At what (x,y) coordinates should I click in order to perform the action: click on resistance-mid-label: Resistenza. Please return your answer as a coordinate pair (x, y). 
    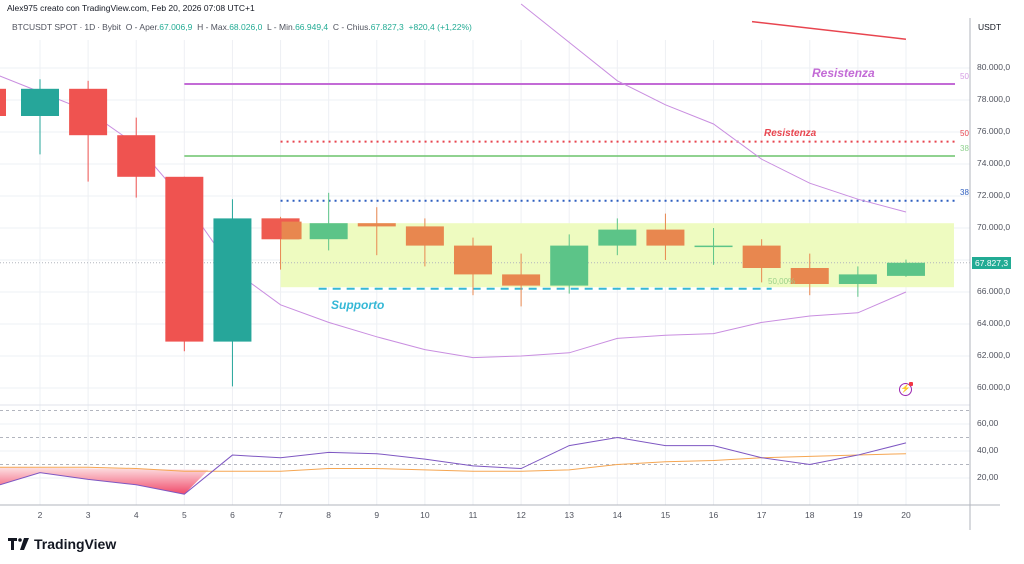
    Looking at the image, I should click on (790, 133).